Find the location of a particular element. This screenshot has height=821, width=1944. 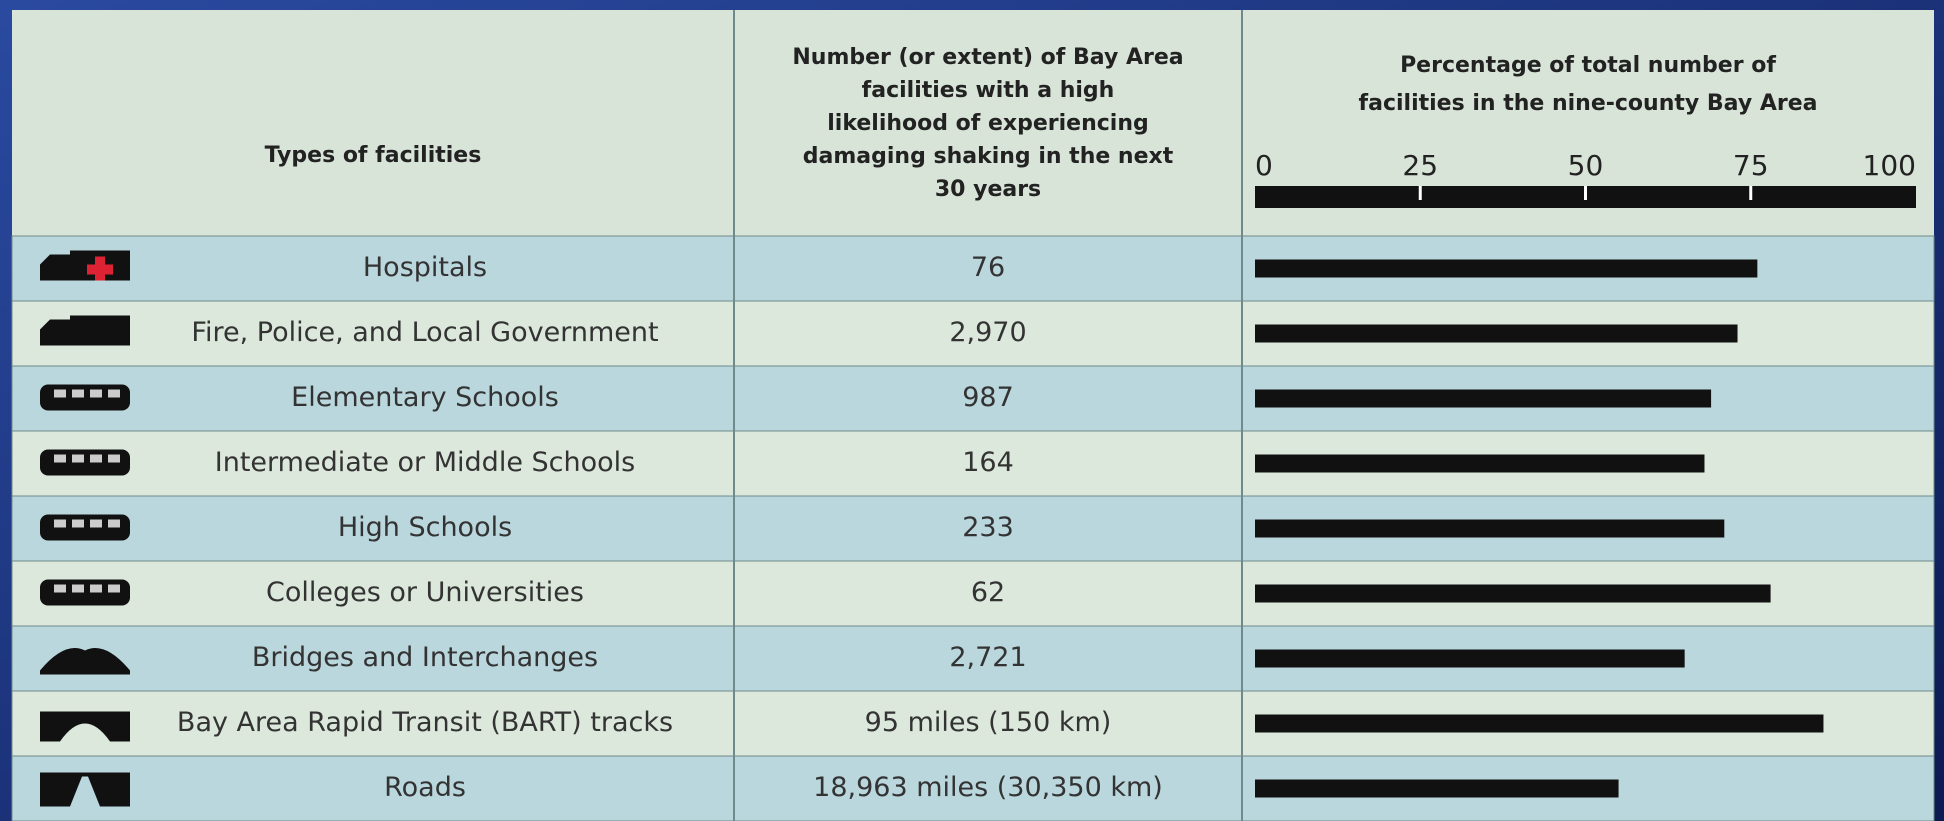

scale-tick-label: 75 is located at coordinates (1751, 165).